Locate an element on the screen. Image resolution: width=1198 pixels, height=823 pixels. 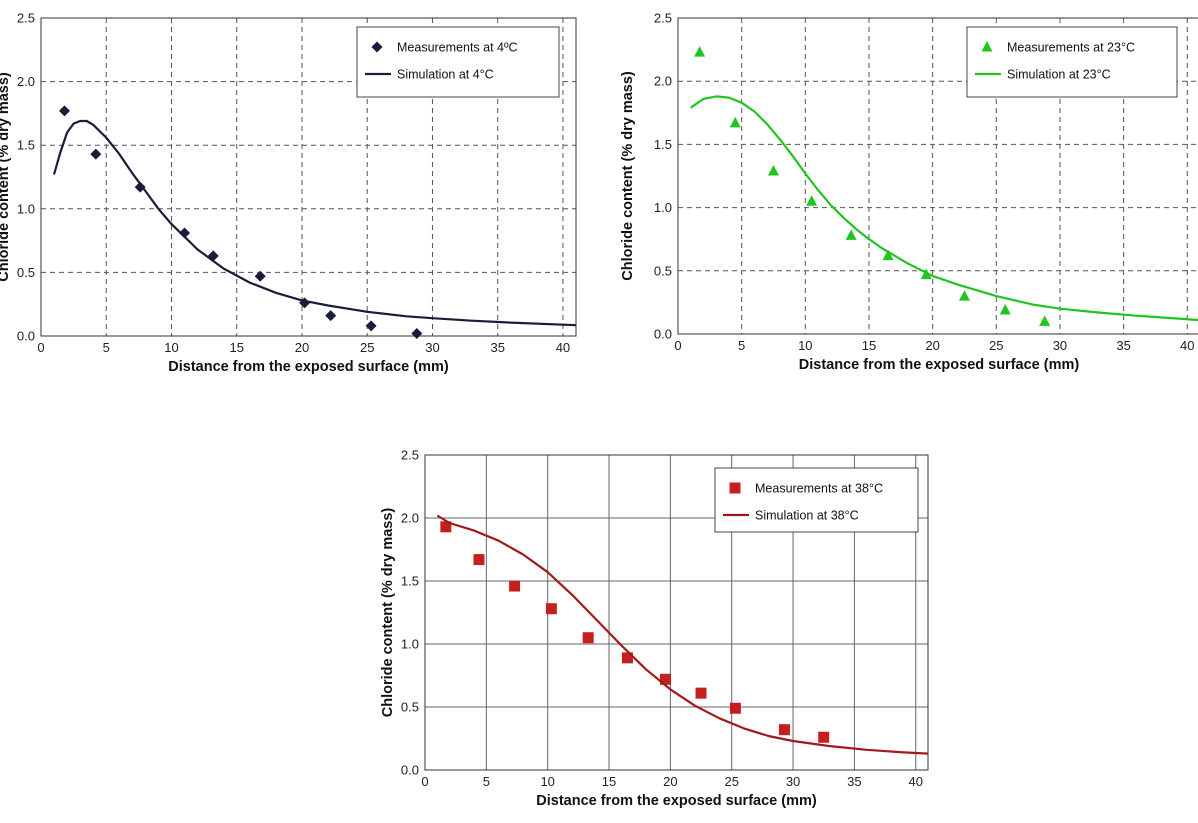
legend-label: Simulation at 23°C is located at coordinates (1059, 75).